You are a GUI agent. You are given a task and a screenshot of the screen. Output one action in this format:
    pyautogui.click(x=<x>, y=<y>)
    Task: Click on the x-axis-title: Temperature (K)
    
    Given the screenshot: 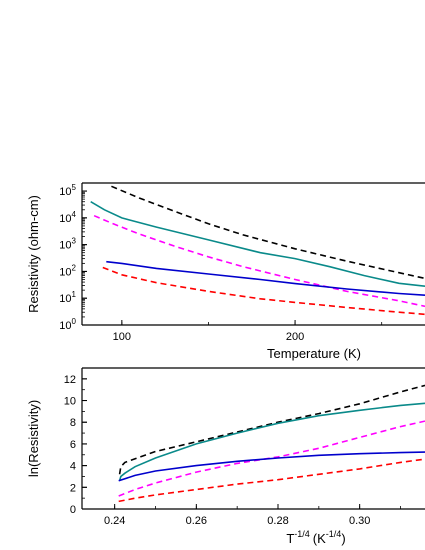 What is the action you would take?
    pyautogui.click(x=314, y=353)
    